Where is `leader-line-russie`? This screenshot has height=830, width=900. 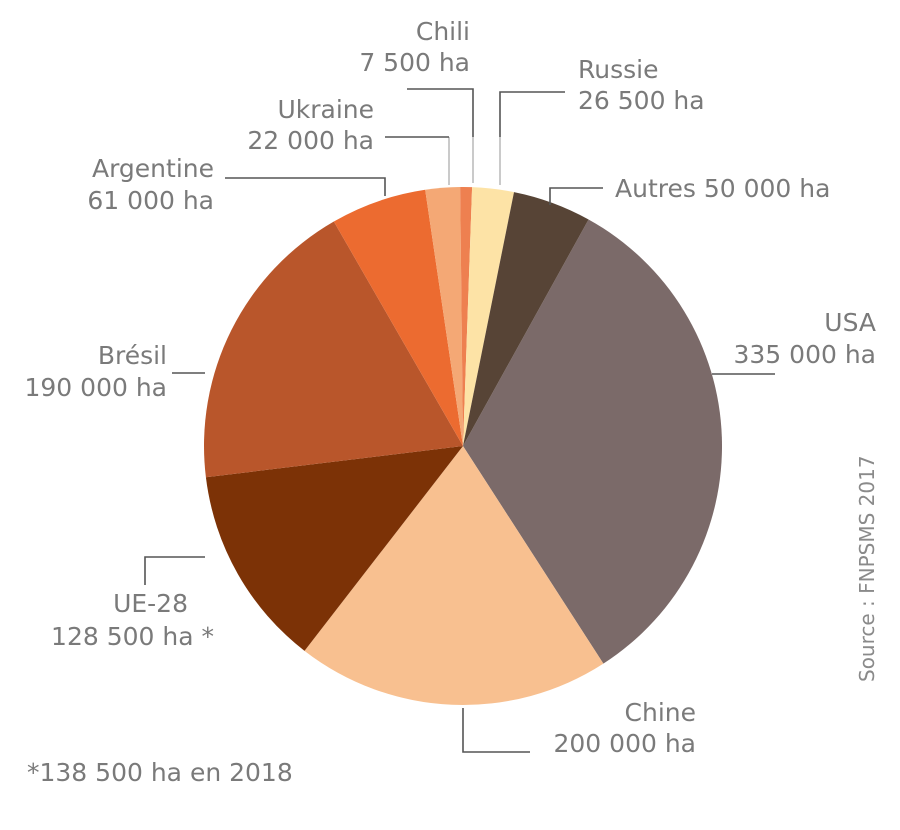 leader-line-russie is located at coordinates (532, 114).